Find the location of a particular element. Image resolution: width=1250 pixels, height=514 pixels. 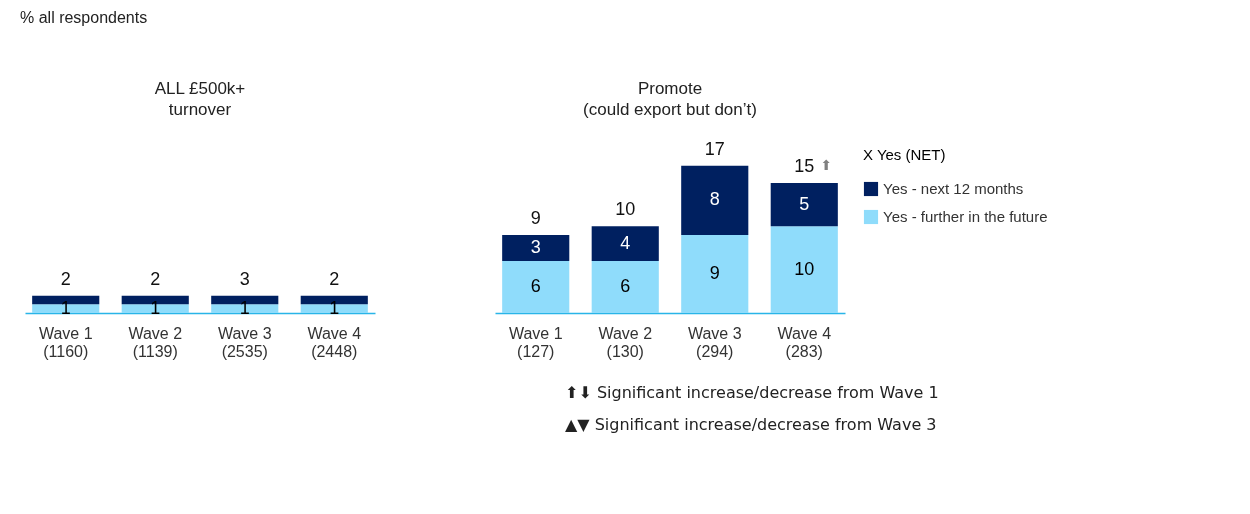

chart-title: ALL £500k+ turnover is located at coordinates (200, 99).